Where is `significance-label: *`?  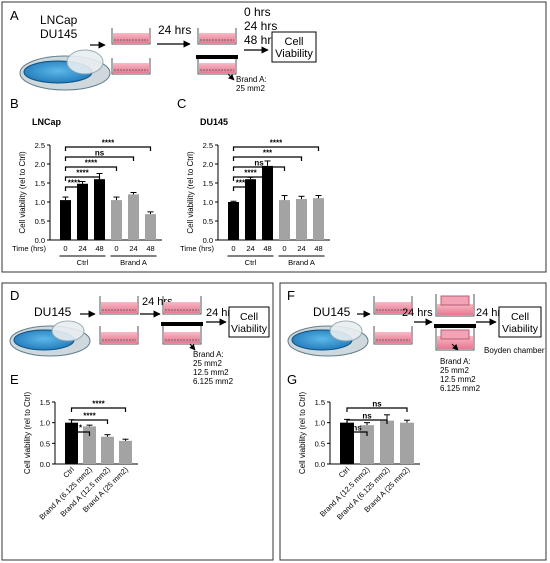
significance-label: * is located at coordinates (81, 428).